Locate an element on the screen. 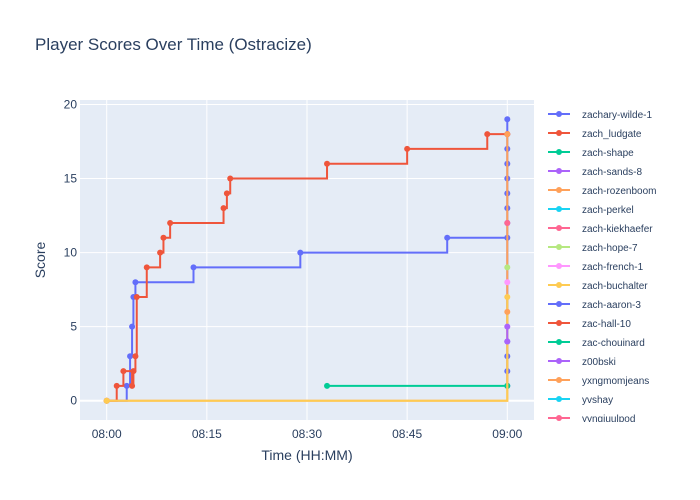  legend-label: zach-perkel is located at coordinates (608, 210).